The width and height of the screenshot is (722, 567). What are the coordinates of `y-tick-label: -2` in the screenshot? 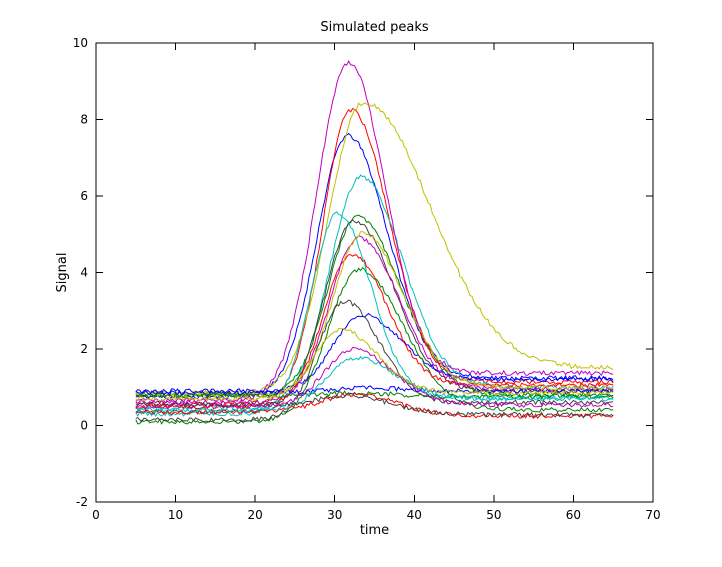 It's located at (82, 502).